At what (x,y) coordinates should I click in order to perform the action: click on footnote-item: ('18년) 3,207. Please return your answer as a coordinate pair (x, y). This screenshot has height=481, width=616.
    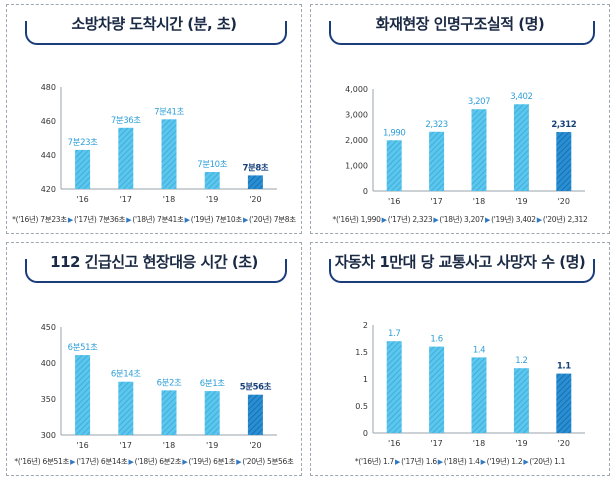
    Looking at the image, I should click on (462, 219).